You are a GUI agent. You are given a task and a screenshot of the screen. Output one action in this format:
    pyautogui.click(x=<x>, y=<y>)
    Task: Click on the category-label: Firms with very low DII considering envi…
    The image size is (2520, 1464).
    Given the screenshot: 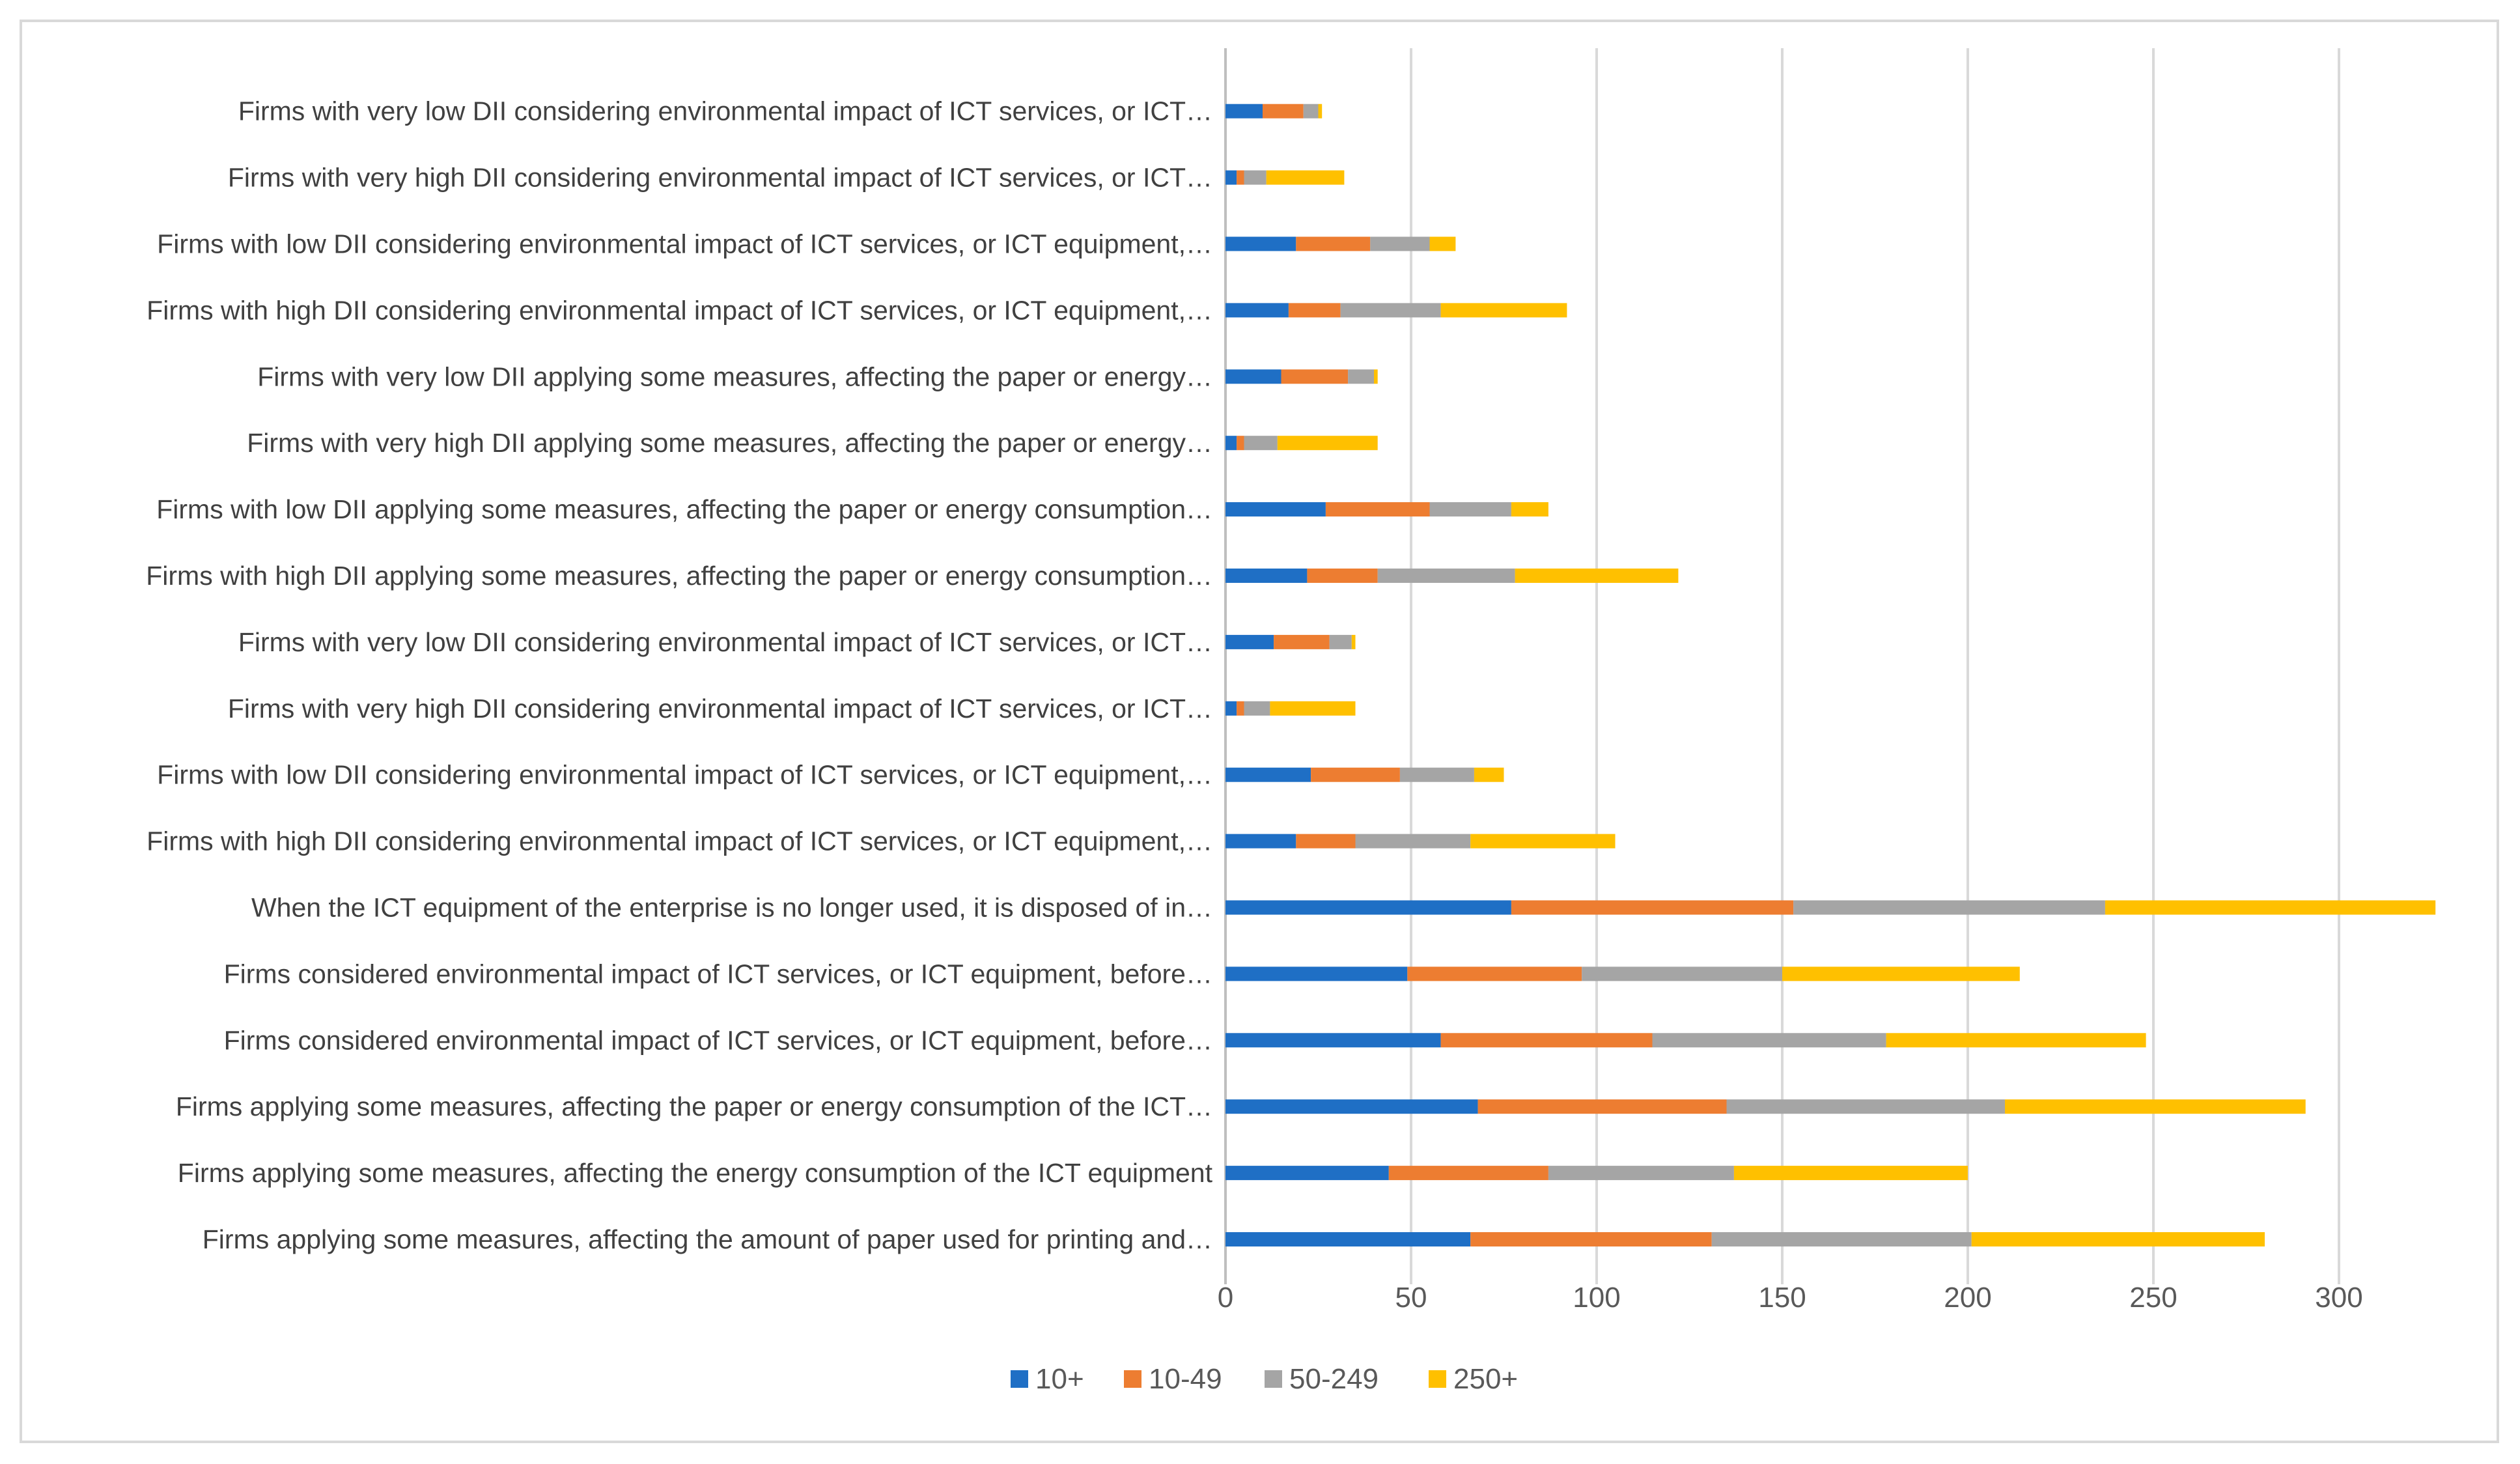 What is the action you would take?
    pyautogui.click(x=725, y=111)
    